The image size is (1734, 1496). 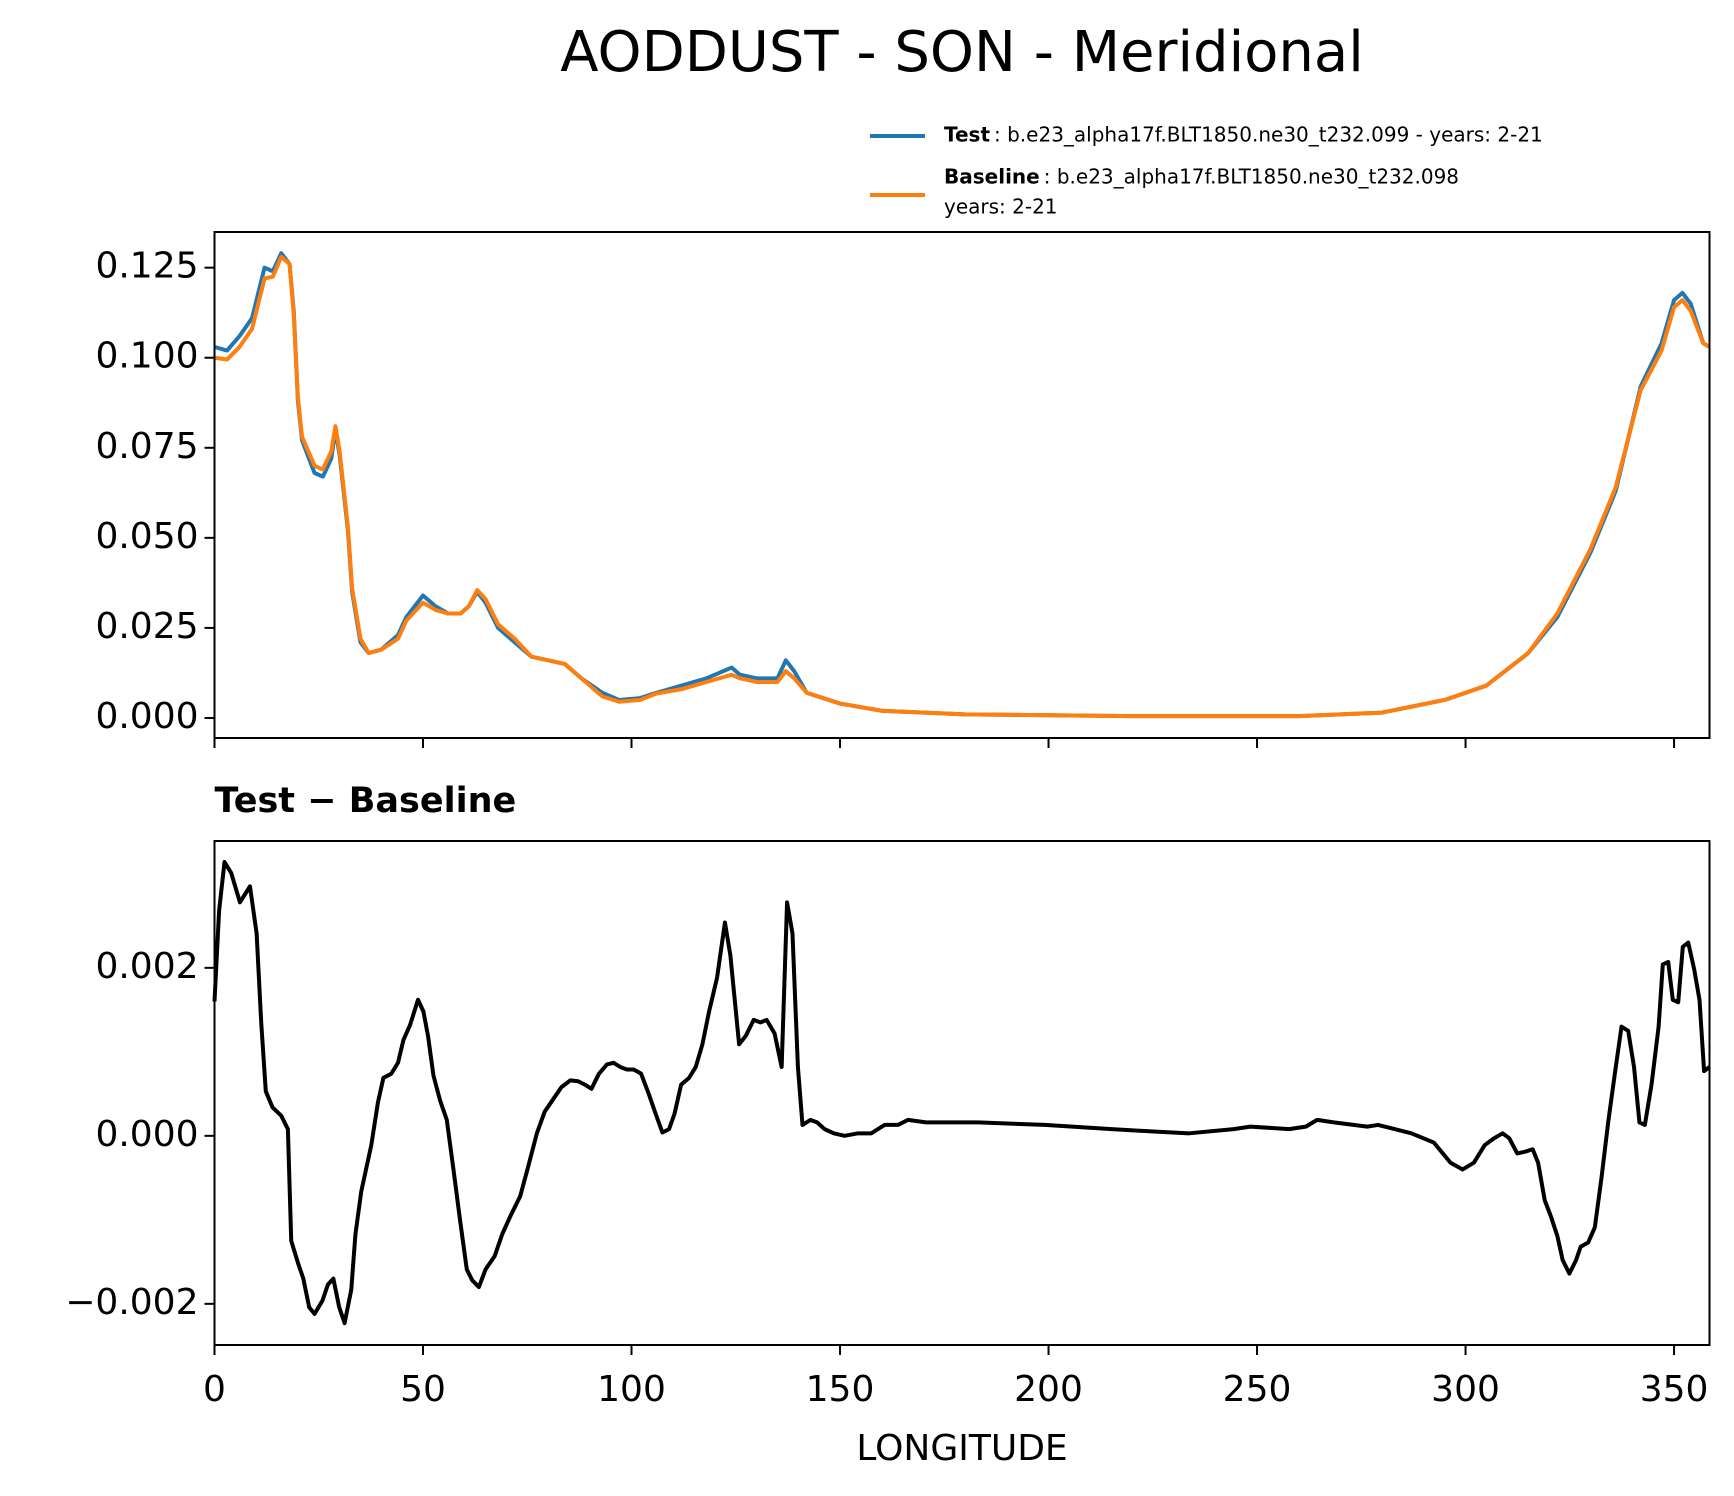 What do you see at coordinates (967, 135) in the screenshot?
I see `legend-name: Test` at bounding box center [967, 135].